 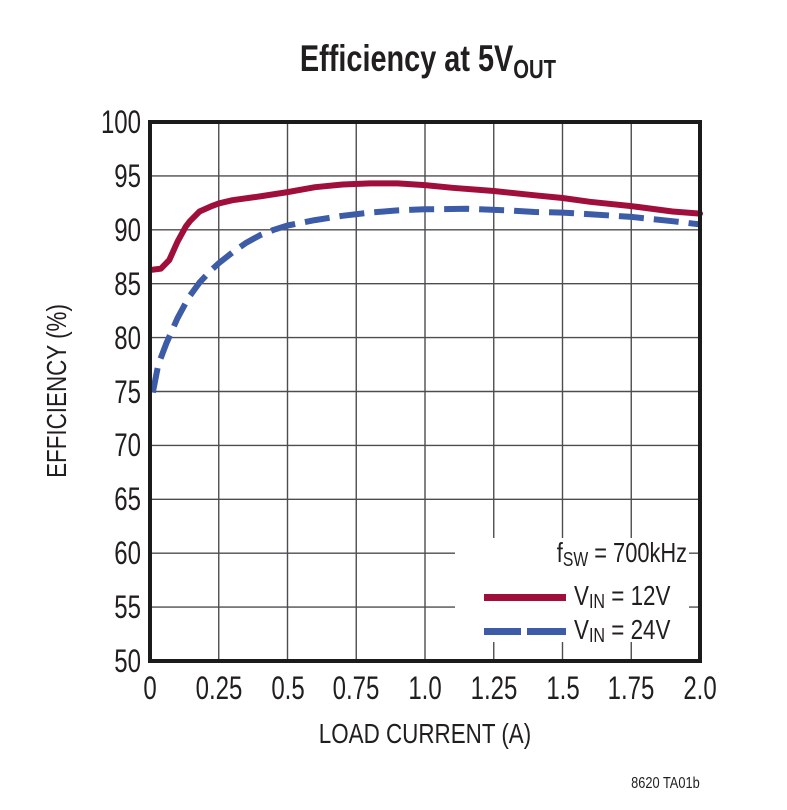 What do you see at coordinates (562, 688) in the screenshot?
I see `x-tick-label: 1.5` at bounding box center [562, 688].